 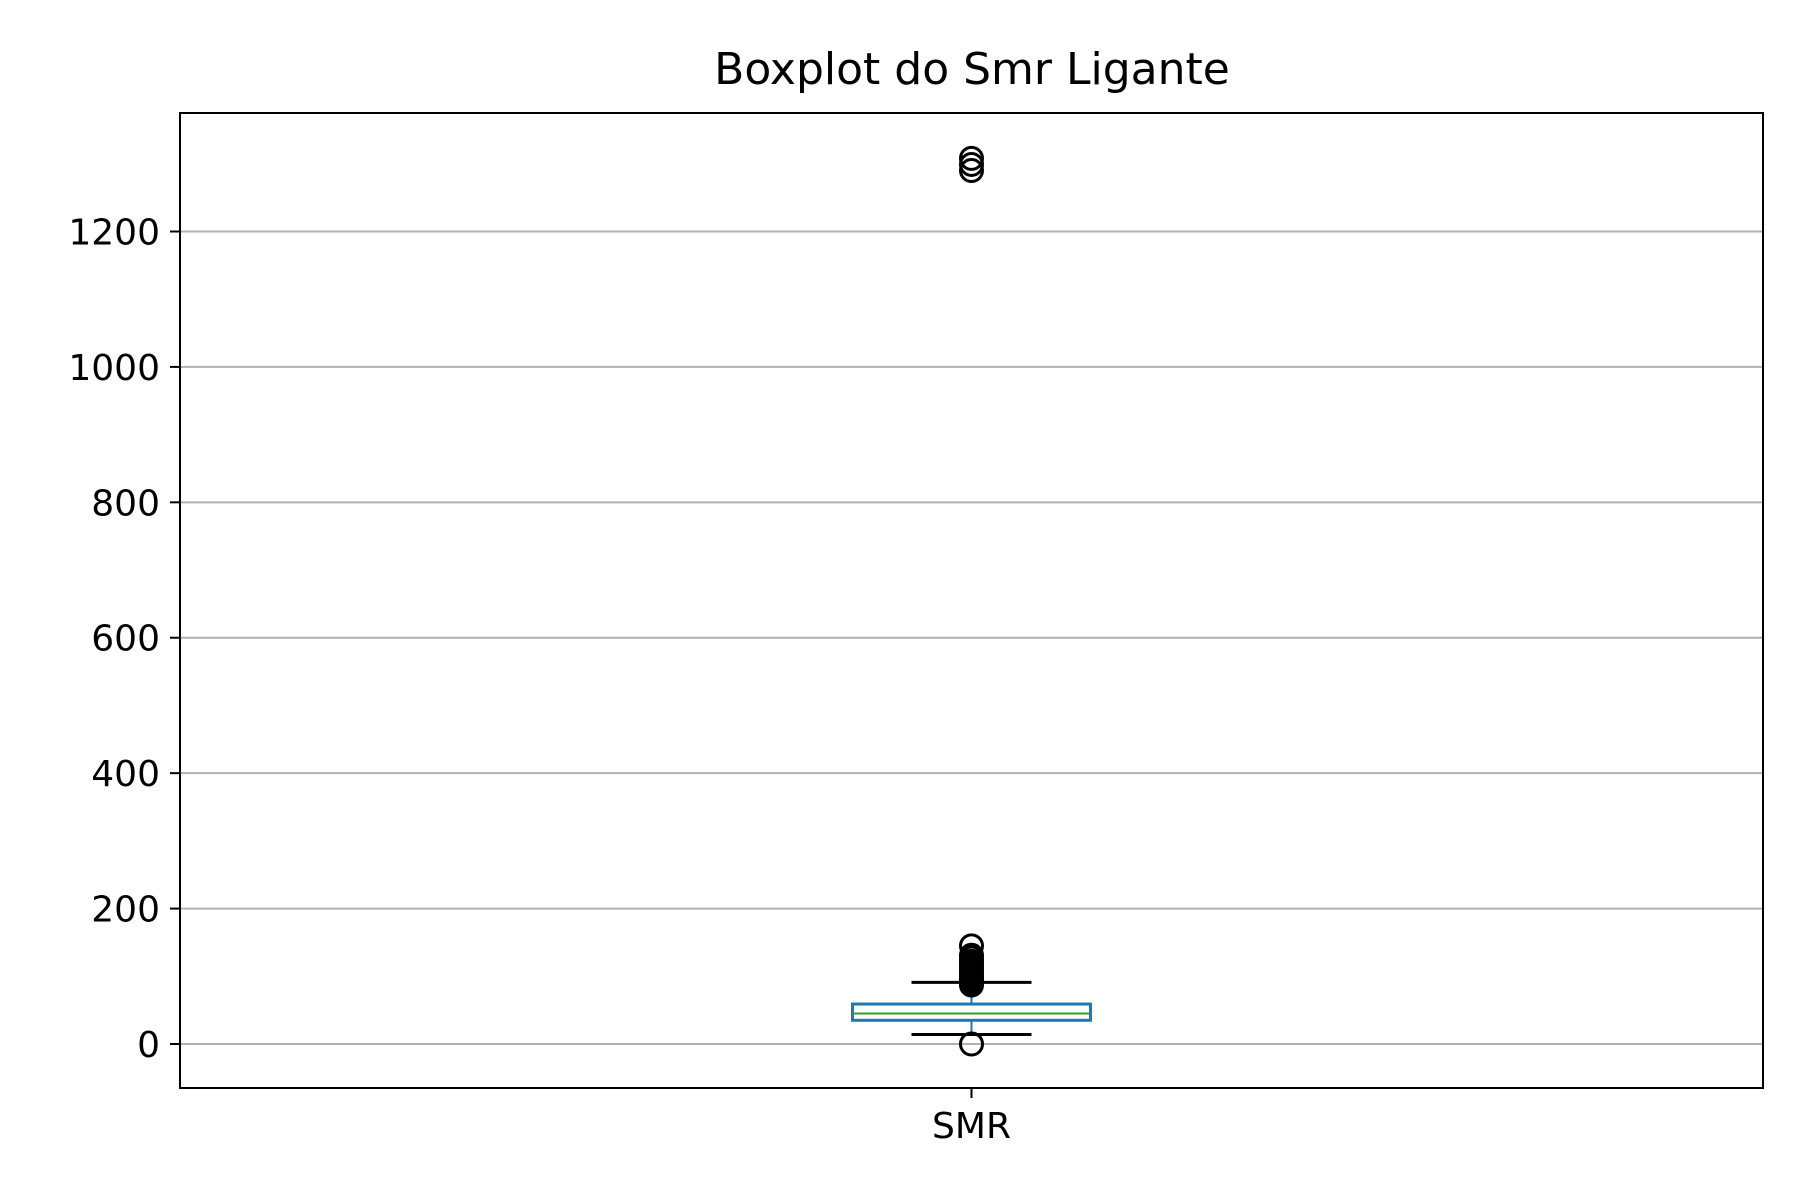 I want to click on y-tick-label: 800, so click(x=125, y=503).